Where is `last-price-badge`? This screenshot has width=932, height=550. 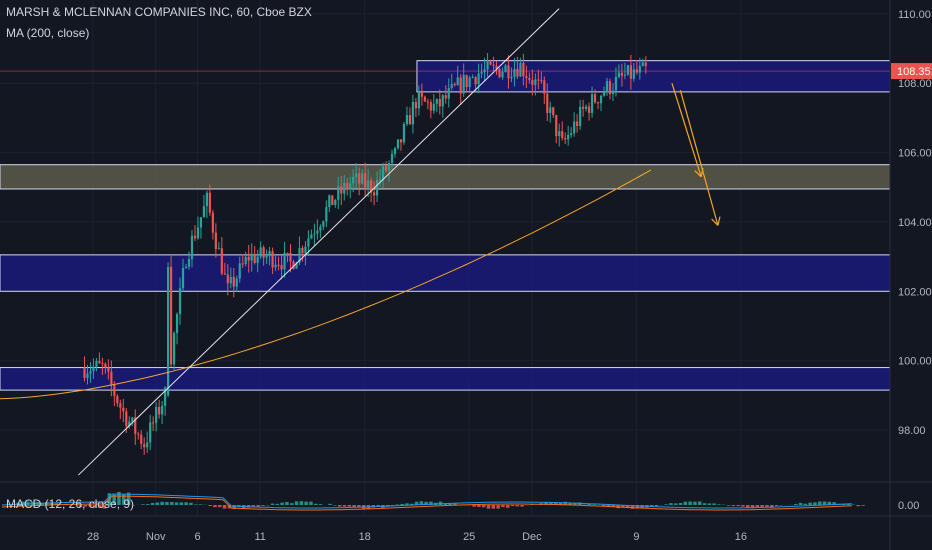
last-price-badge is located at coordinates (911, 71).